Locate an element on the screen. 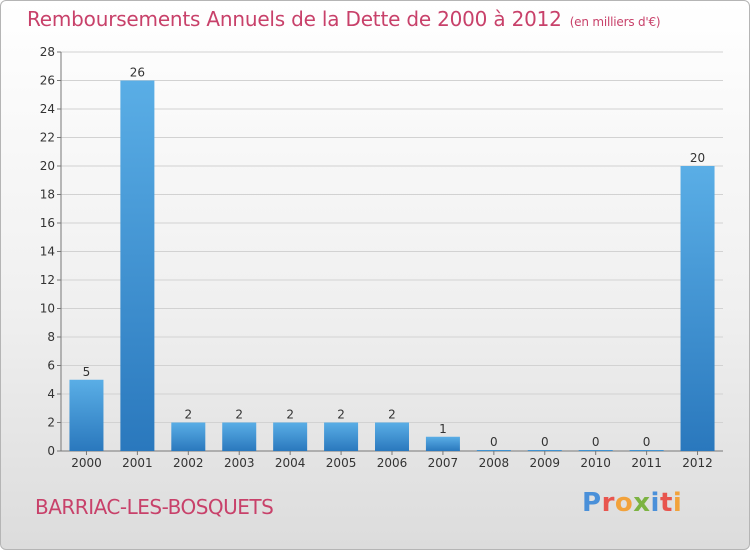 This screenshot has height=550, width=750. x-tick-label: 2005 is located at coordinates (341, 463).